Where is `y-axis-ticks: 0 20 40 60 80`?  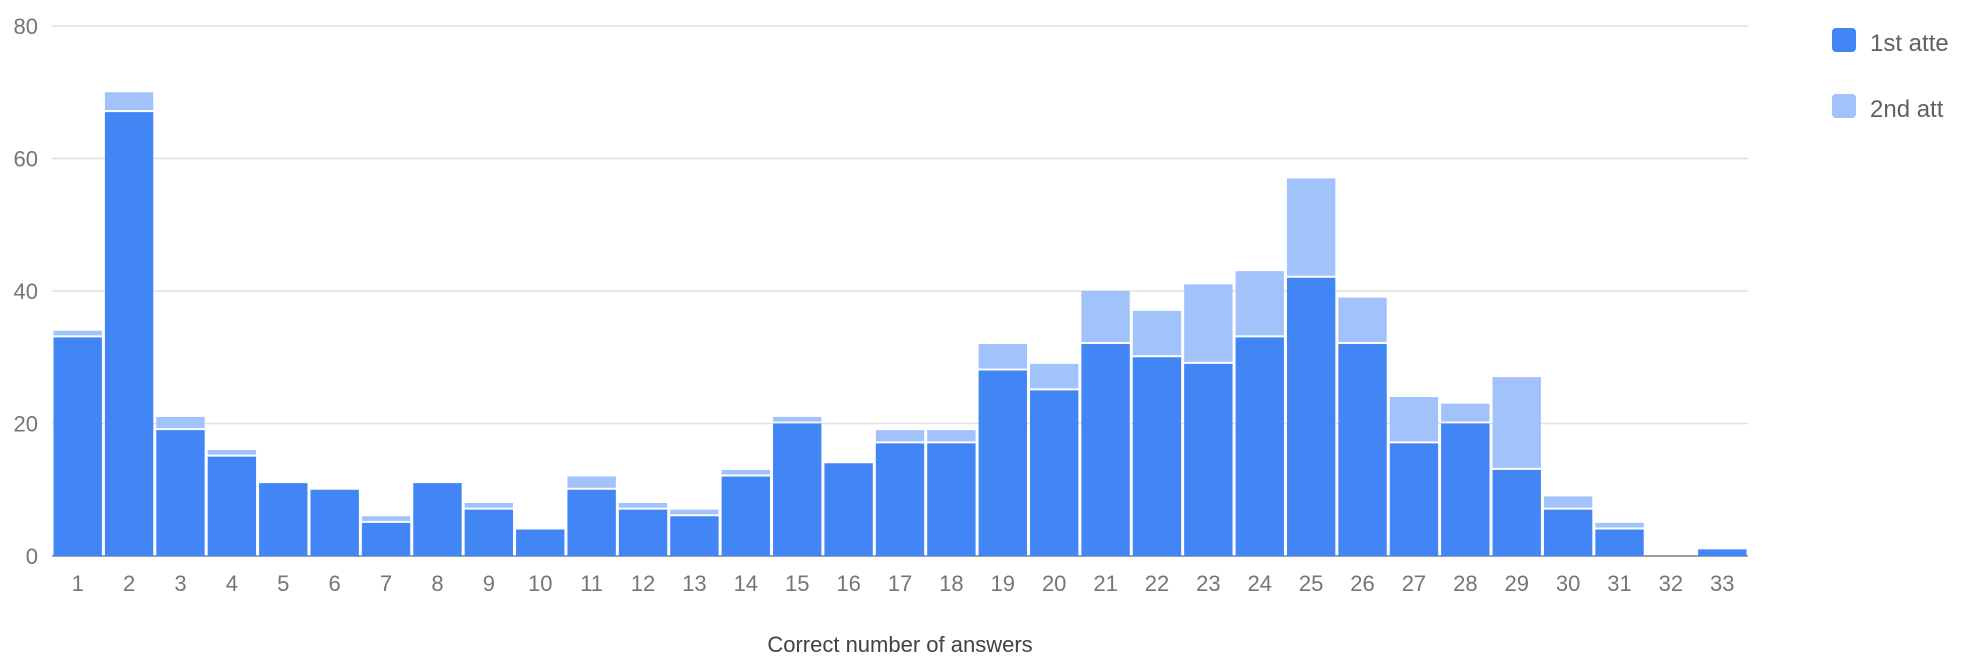 y-axis-ticks: 0 20 40 60 80 is located at coordinates (26, 291).